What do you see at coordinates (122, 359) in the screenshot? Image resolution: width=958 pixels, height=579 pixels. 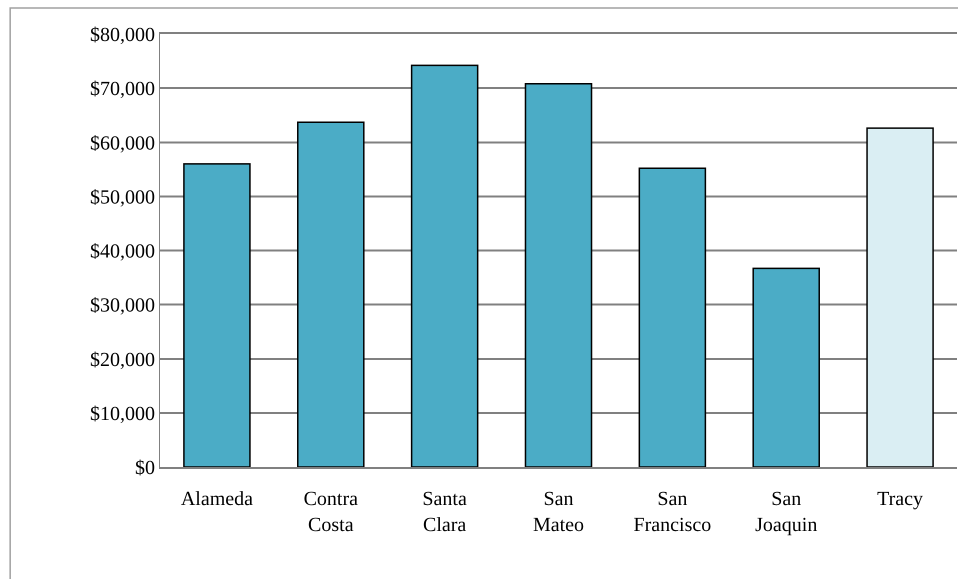 I see `y-tick-label: $20,000` at bounding box center [122, 359].